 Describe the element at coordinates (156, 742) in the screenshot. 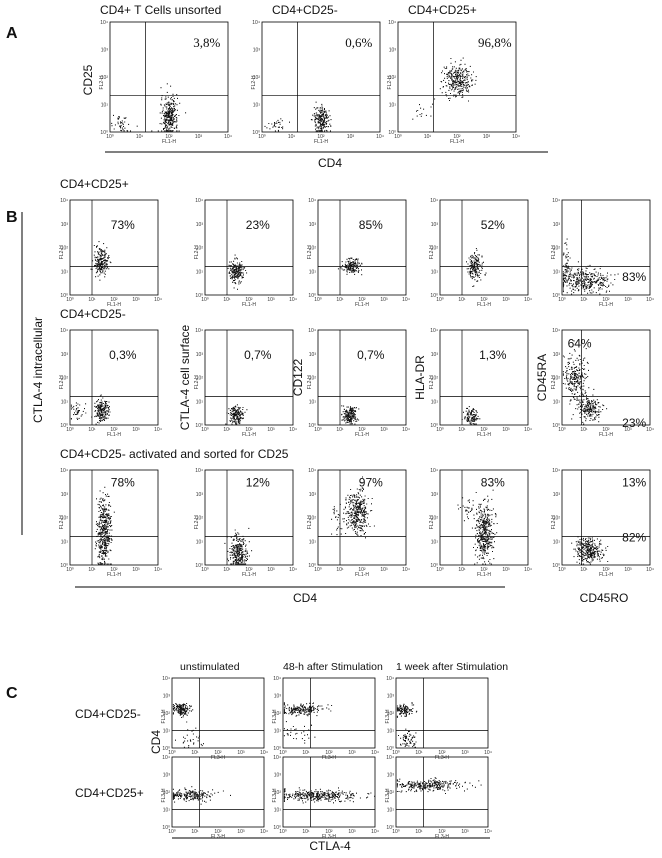

I see `axis-label: CD4` at that location.